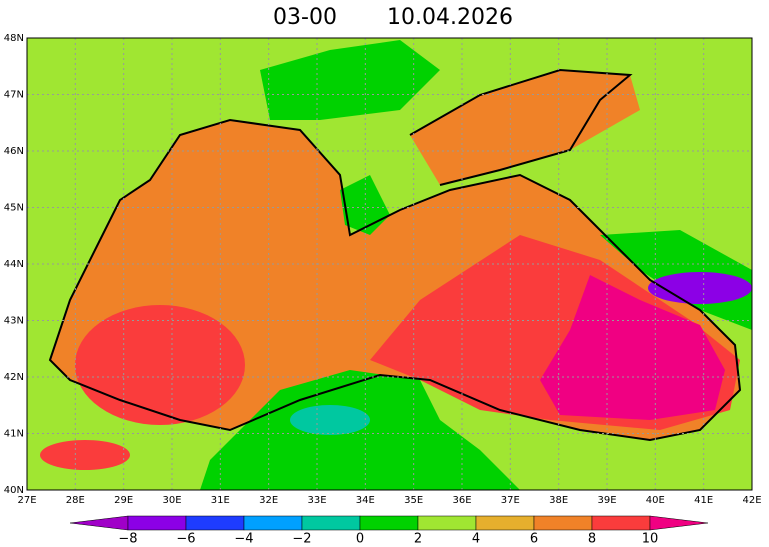  Describe the element at coordinates (26, 500) in the screenshot. I see `lon-label: 27E` at that location.